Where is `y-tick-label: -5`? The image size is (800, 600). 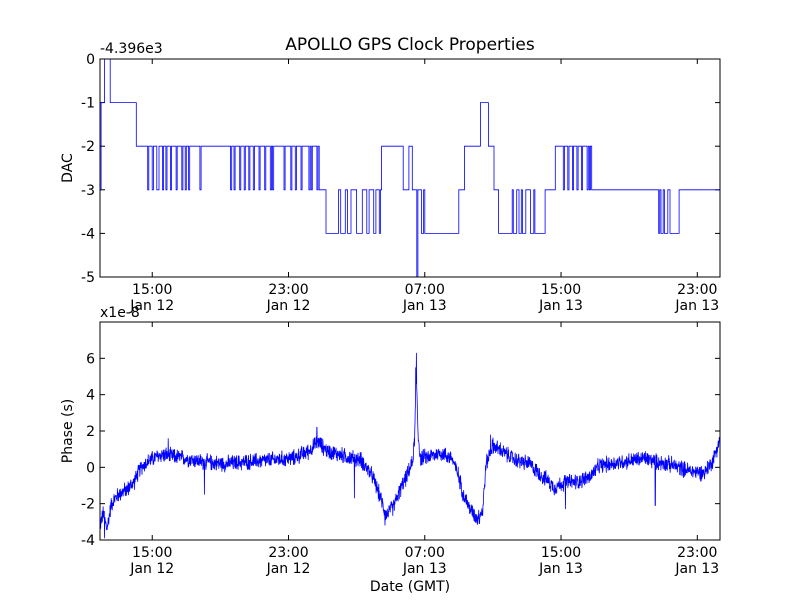 y-tick-label: -5 is located at coordinates (88, 278).